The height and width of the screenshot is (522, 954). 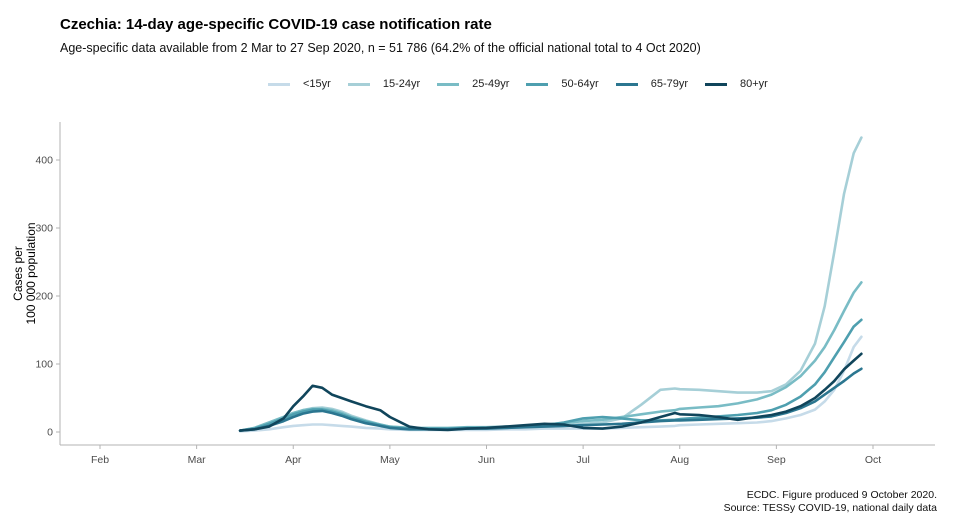 I want to click on series-line-80-yr, so click(x=550, y=392).